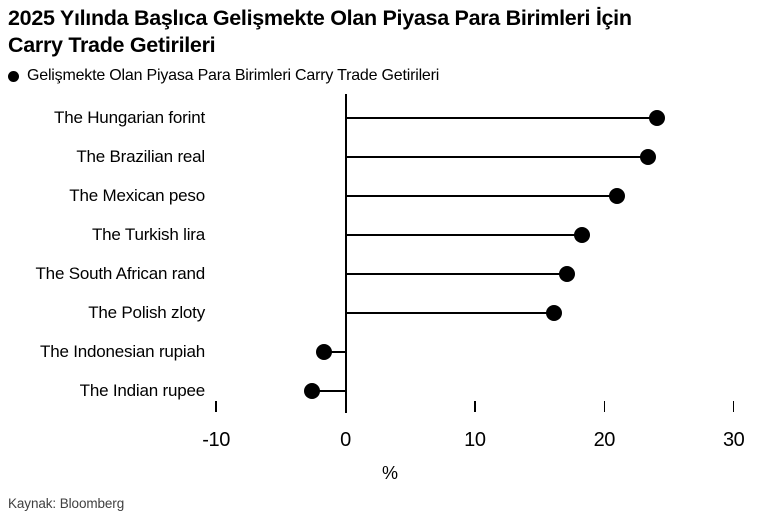 The width and height of the screenshot is (780, 527). I want to click on category-label: The Mexican peso, so click(137, 195).